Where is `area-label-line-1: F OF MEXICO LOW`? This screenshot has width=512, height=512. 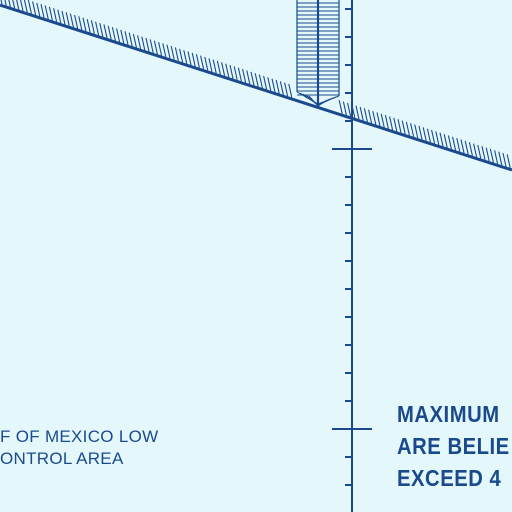
area-label-line-1: F OF MEXICO LOW is located at coordinates (79, 436).